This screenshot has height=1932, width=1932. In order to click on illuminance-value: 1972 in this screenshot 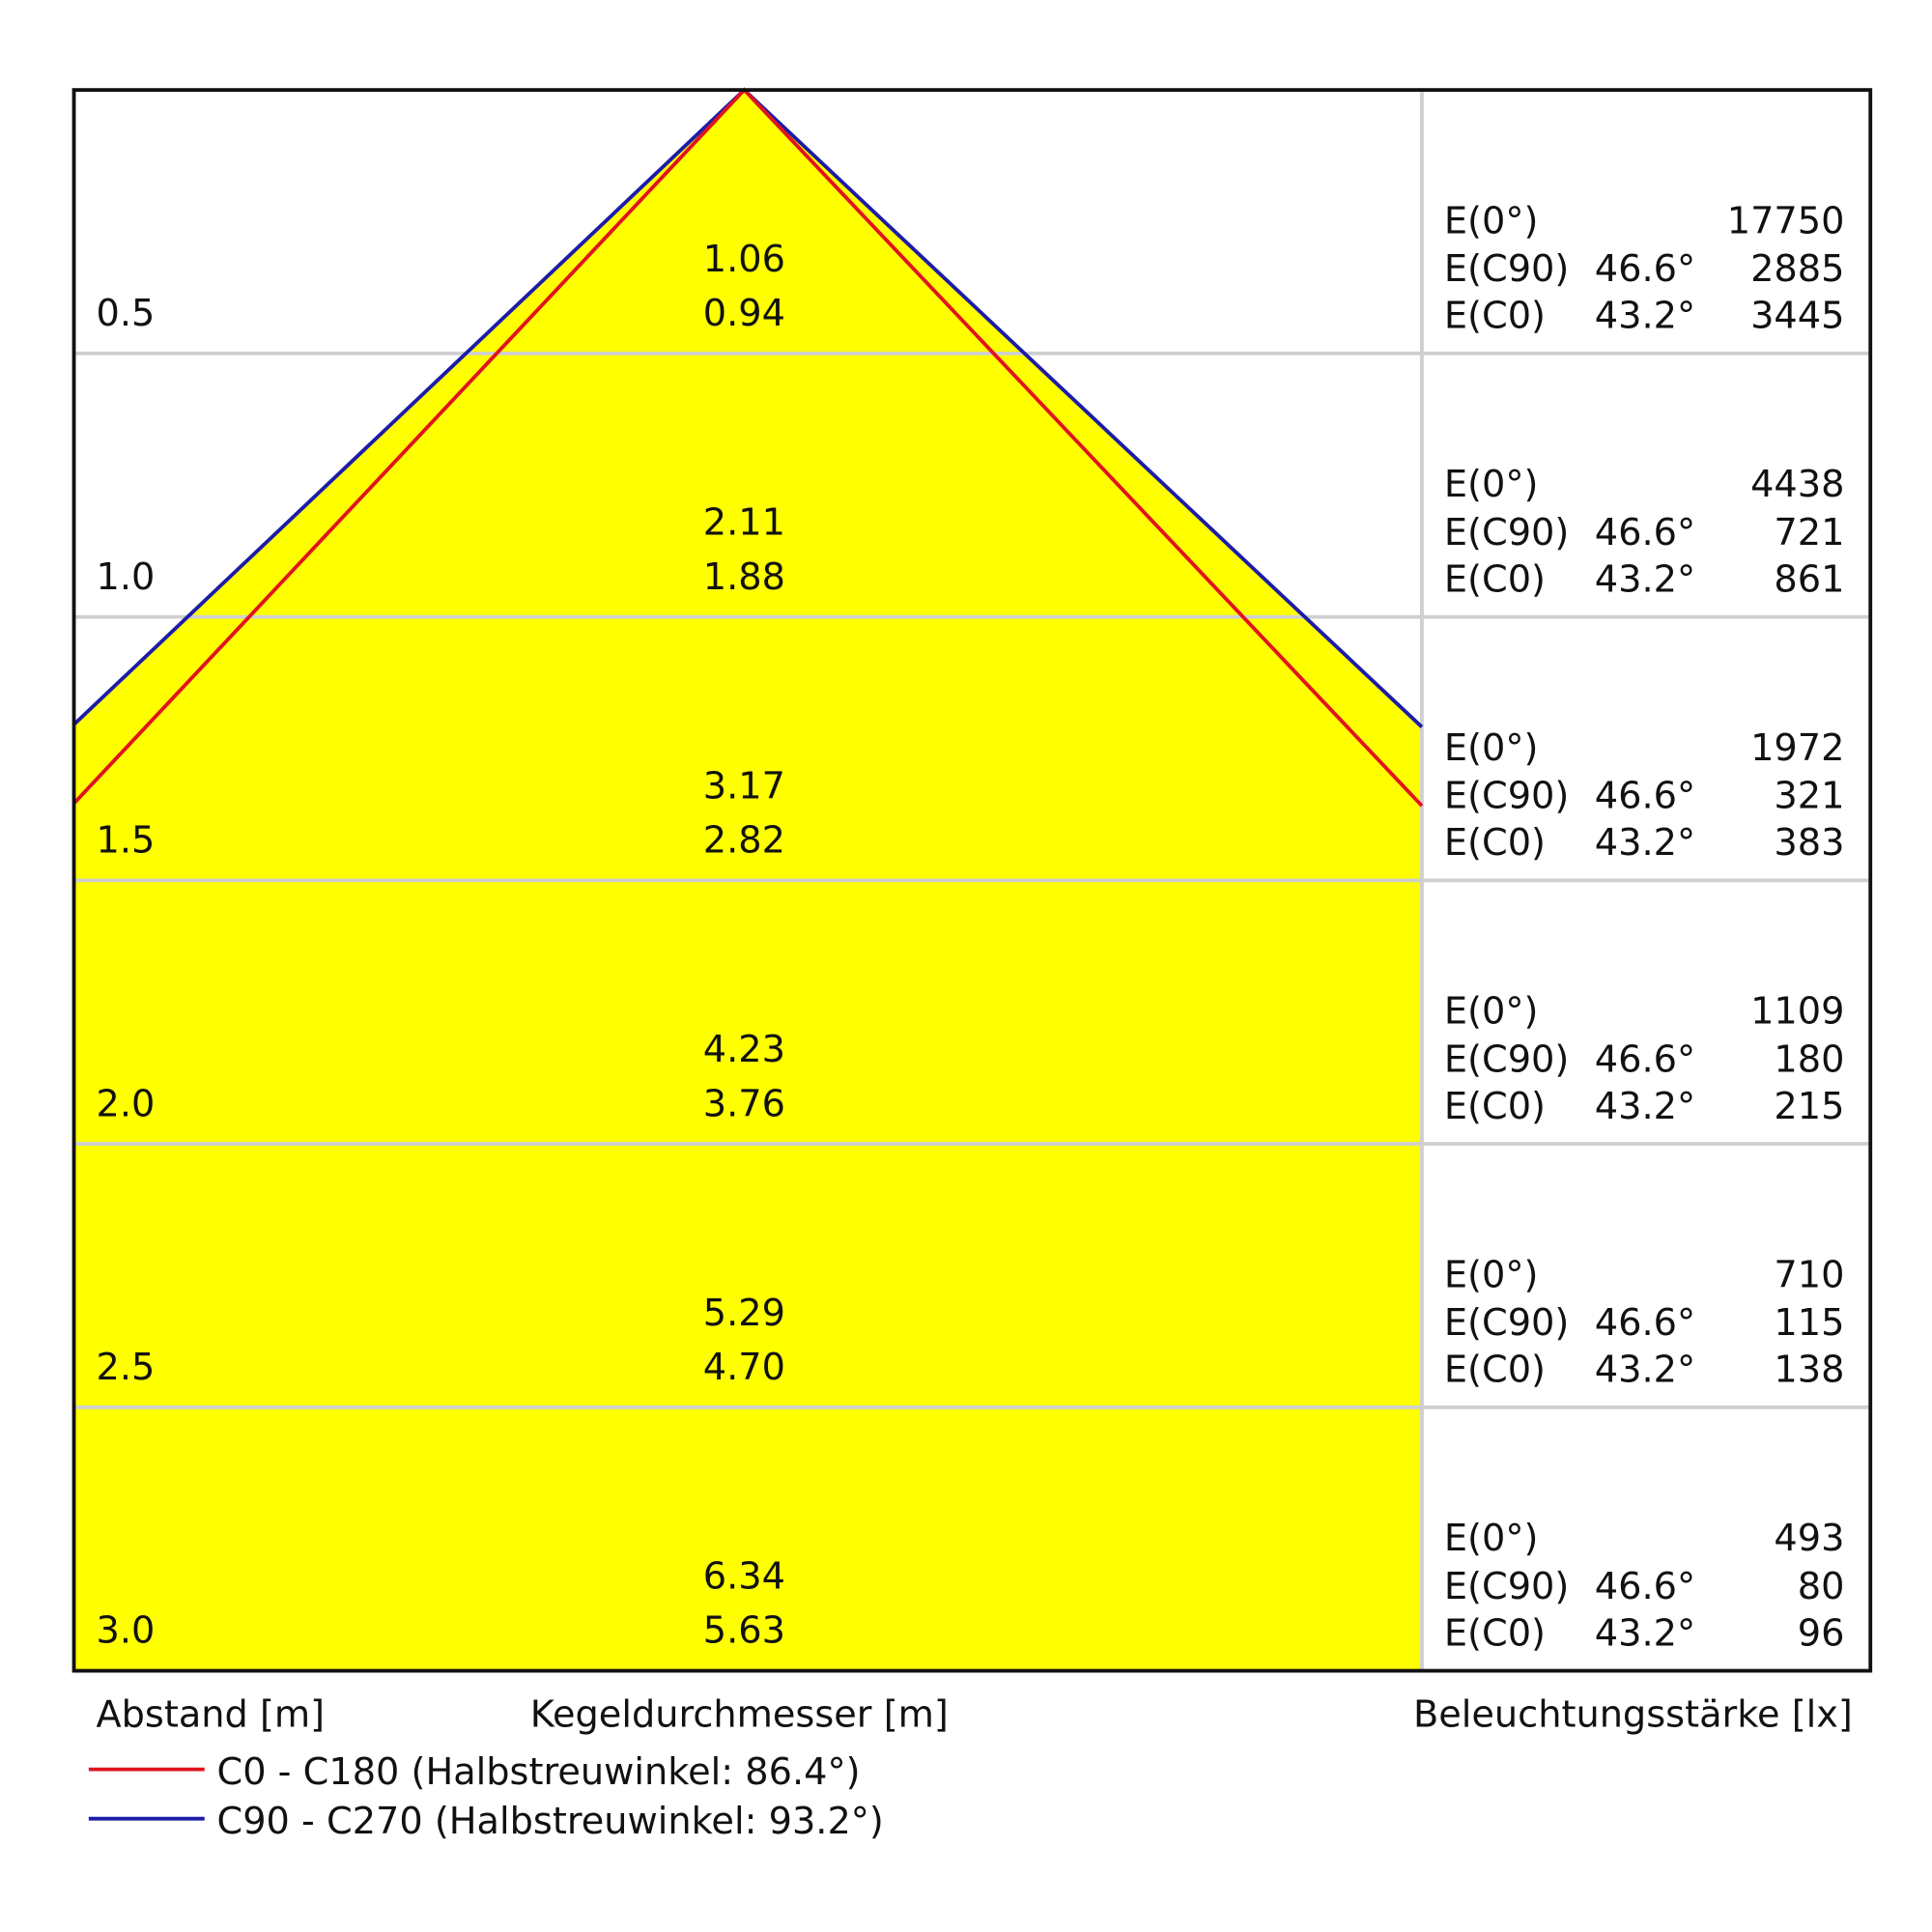, I will do `click(1797, 748)`.